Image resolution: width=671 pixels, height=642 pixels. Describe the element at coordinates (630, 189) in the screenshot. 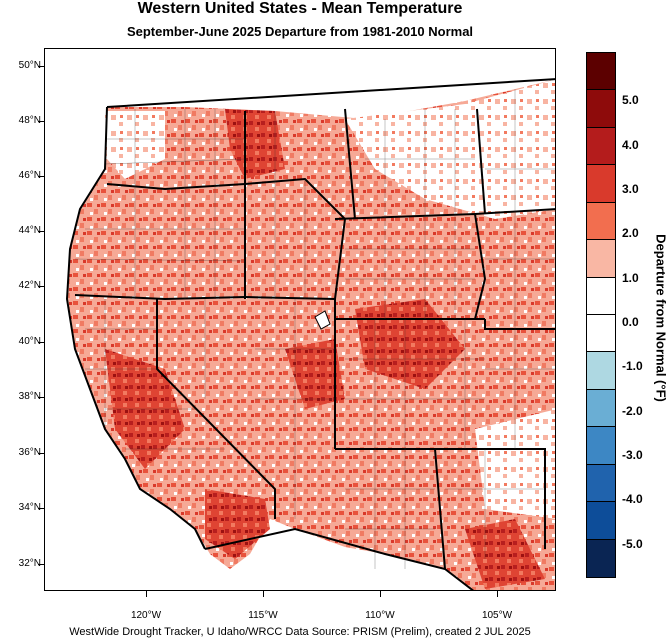

I see `colorbar-label: 3.0` at that location.